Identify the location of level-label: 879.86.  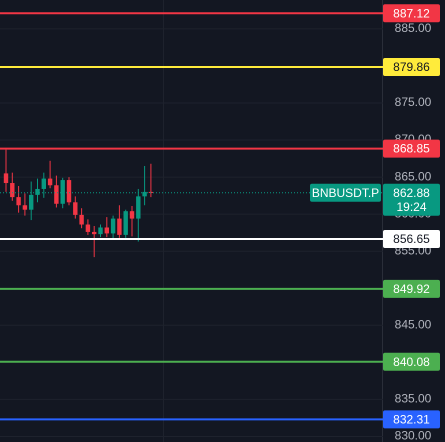
(411, 67).